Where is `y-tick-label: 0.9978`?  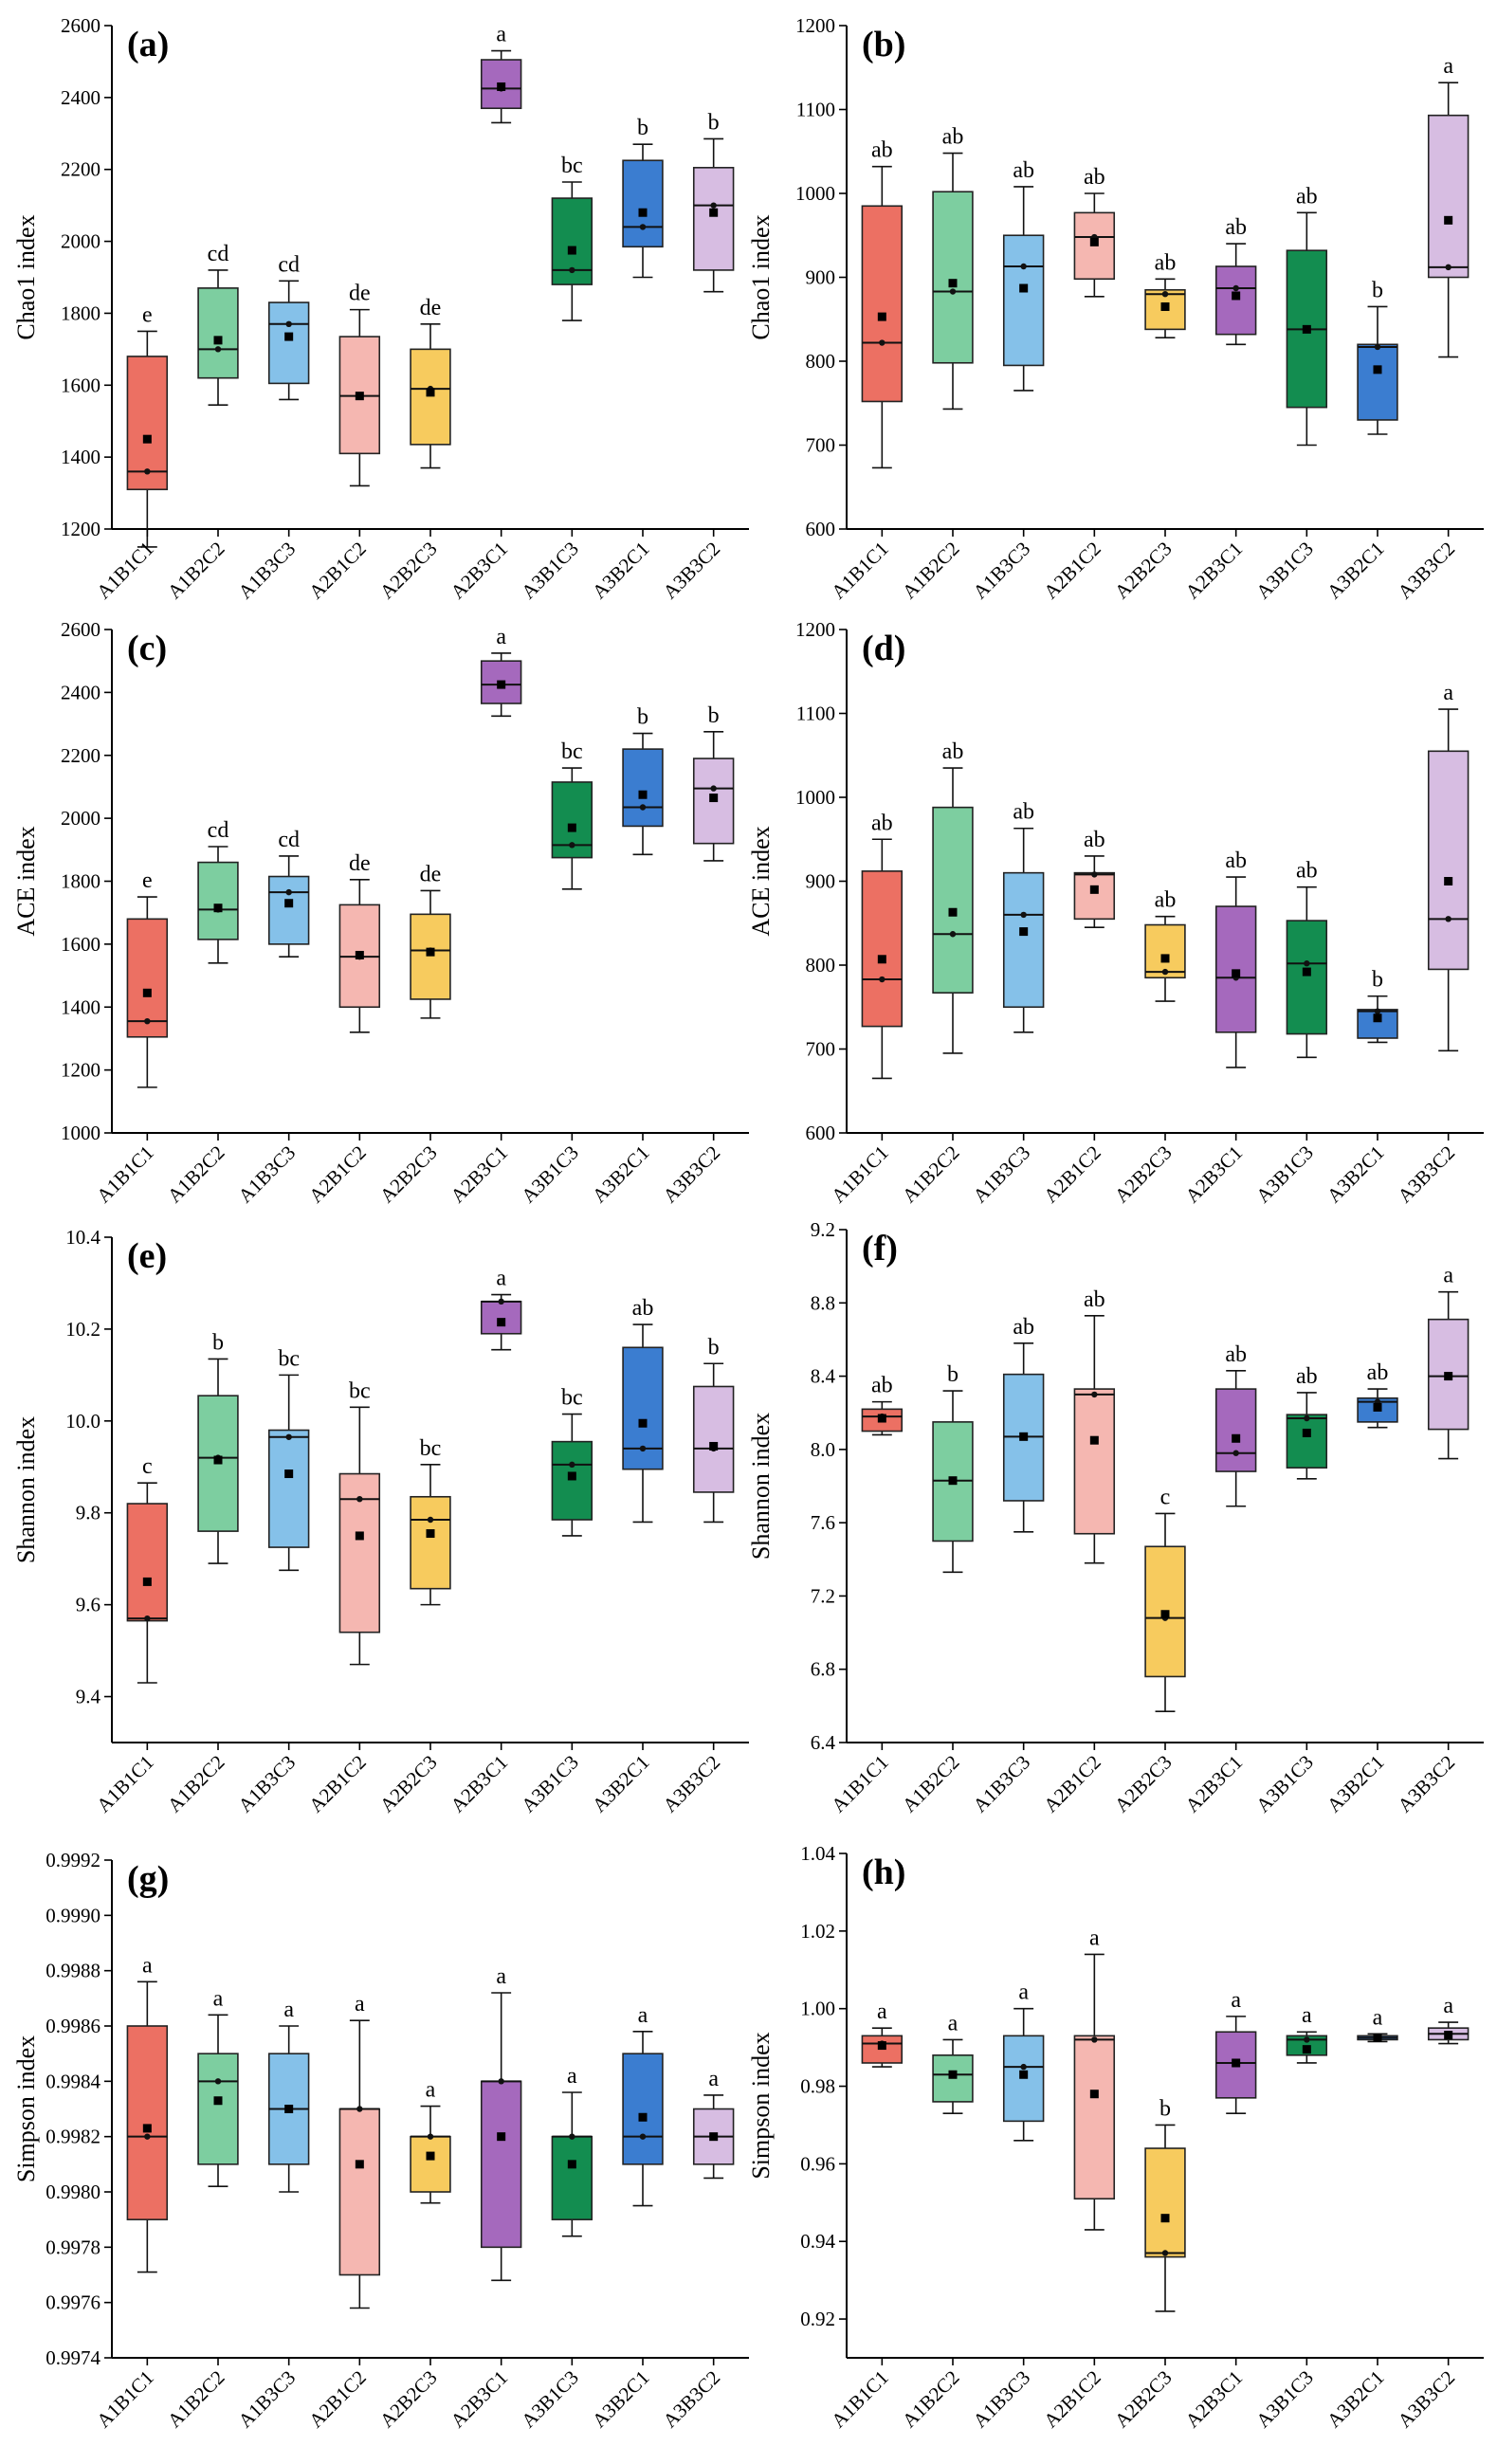 y-tick-label: 0.9978 is located at coordinates (73, 2247).